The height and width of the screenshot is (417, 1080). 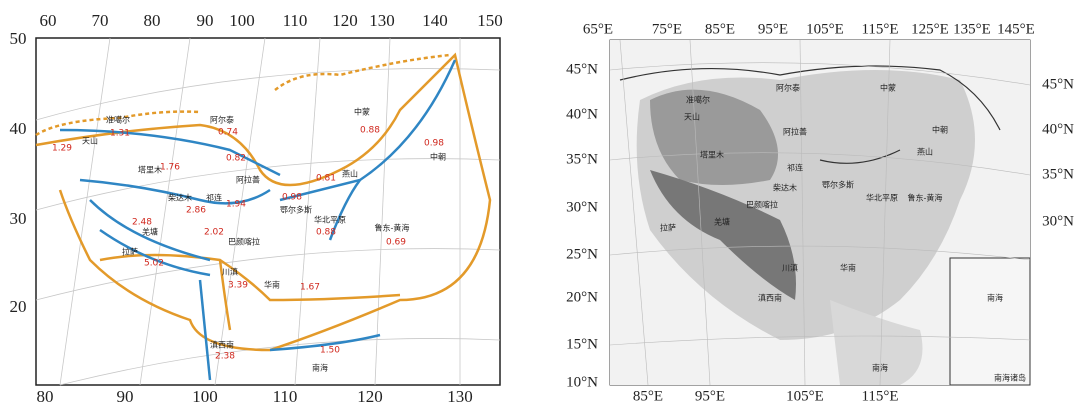 What do you see at coordinates (990, 321) in the screenshot?
I see `inset-frame` at bounding box center [990, 321].